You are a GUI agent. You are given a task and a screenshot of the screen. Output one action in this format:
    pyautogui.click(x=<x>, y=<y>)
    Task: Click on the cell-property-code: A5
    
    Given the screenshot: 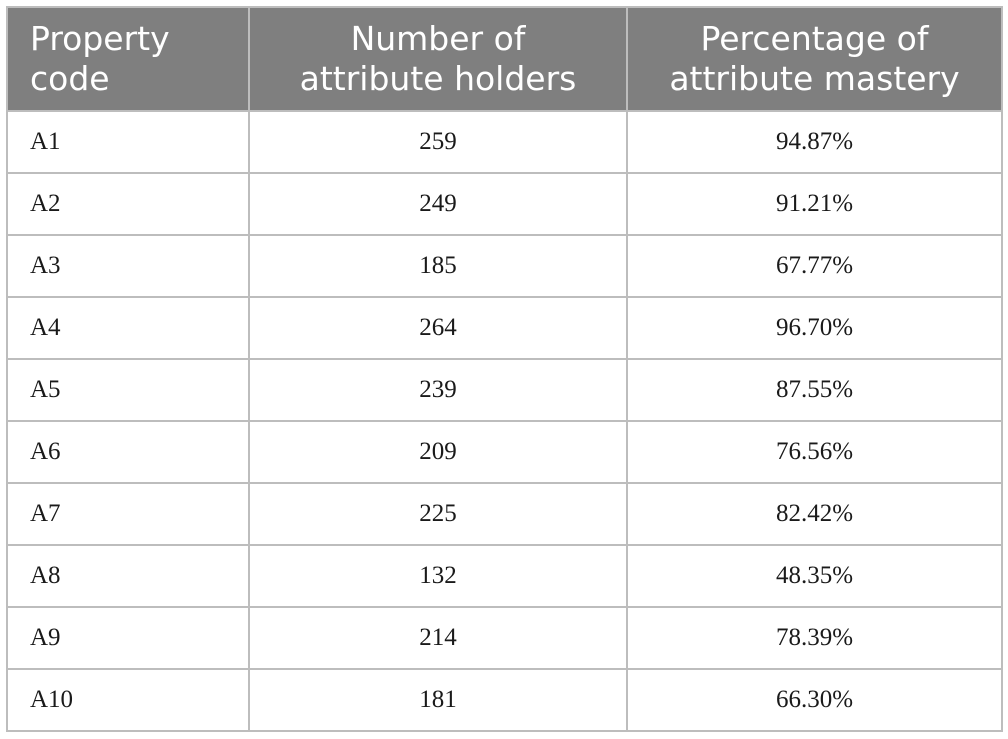 What is the action you would take?
    pyautogui.click(x=128, y=390)
    